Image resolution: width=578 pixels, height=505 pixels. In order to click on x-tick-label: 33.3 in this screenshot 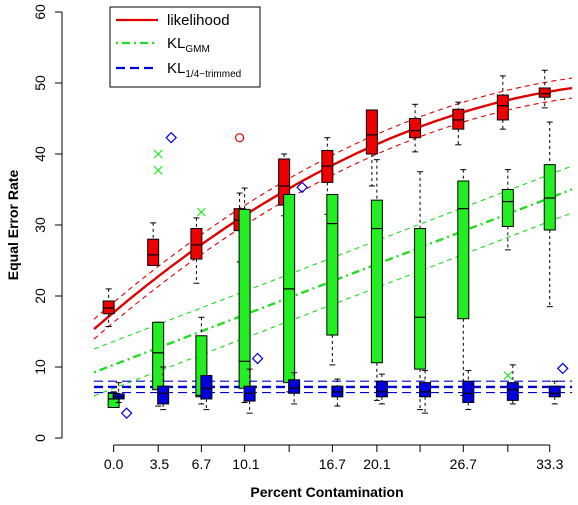, I will do `click(549, 464)`.